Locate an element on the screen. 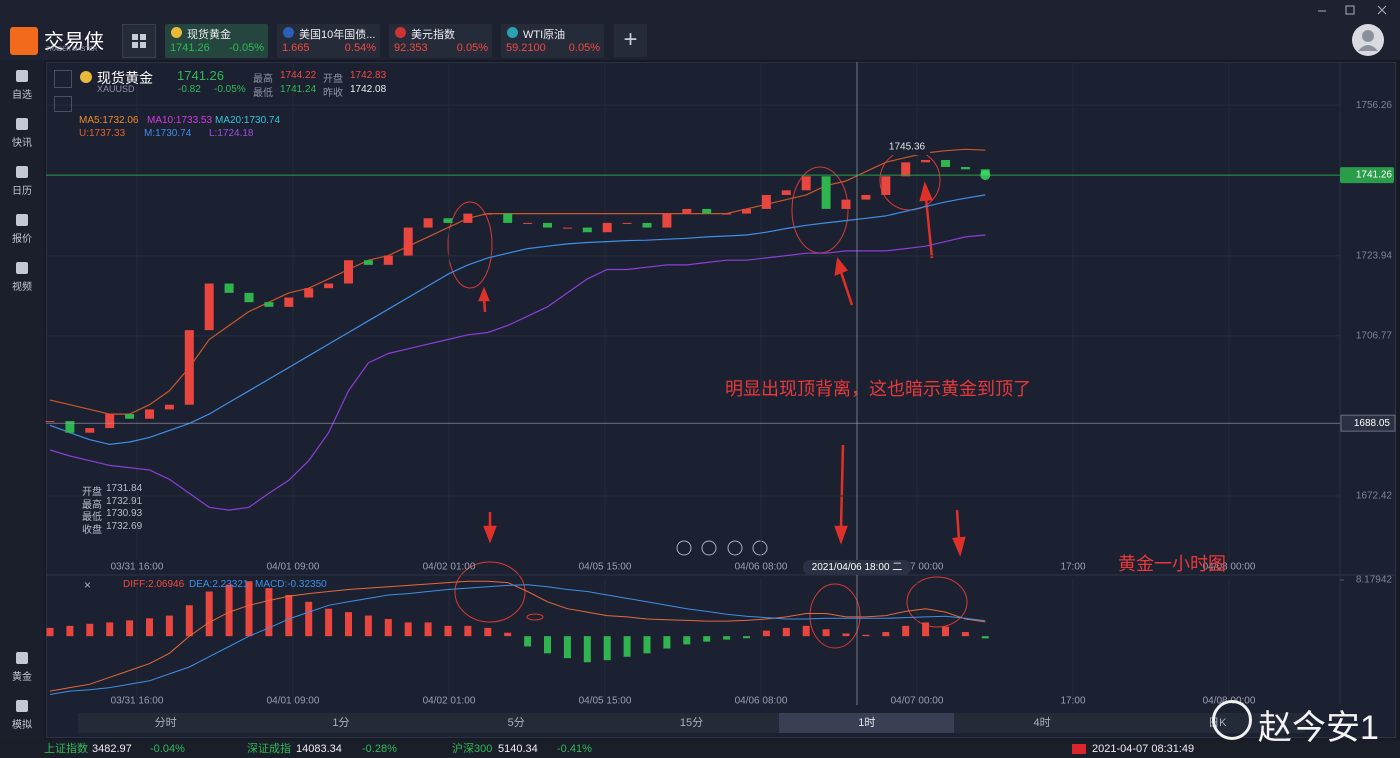  crosshair-price-box is located at coordinates (1368, 423).